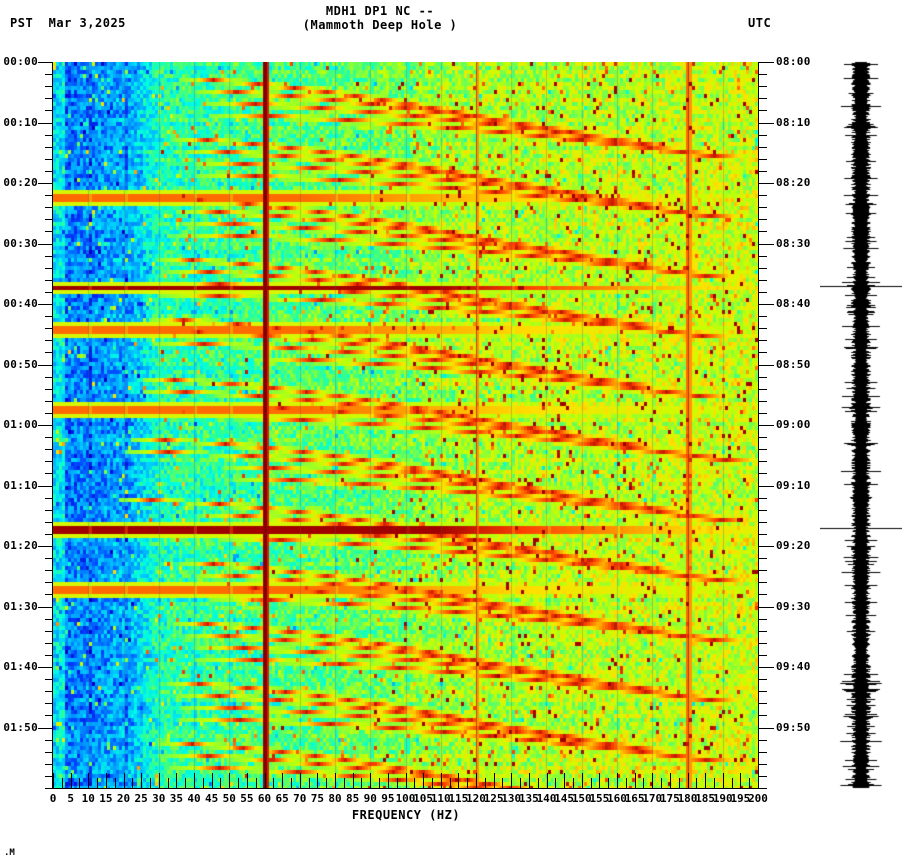  What do you see at coordinates (68, 23) in the screenshot?
I see `header-left-timezone: PST Mar 3,2025` at bounding box center [68, 23].